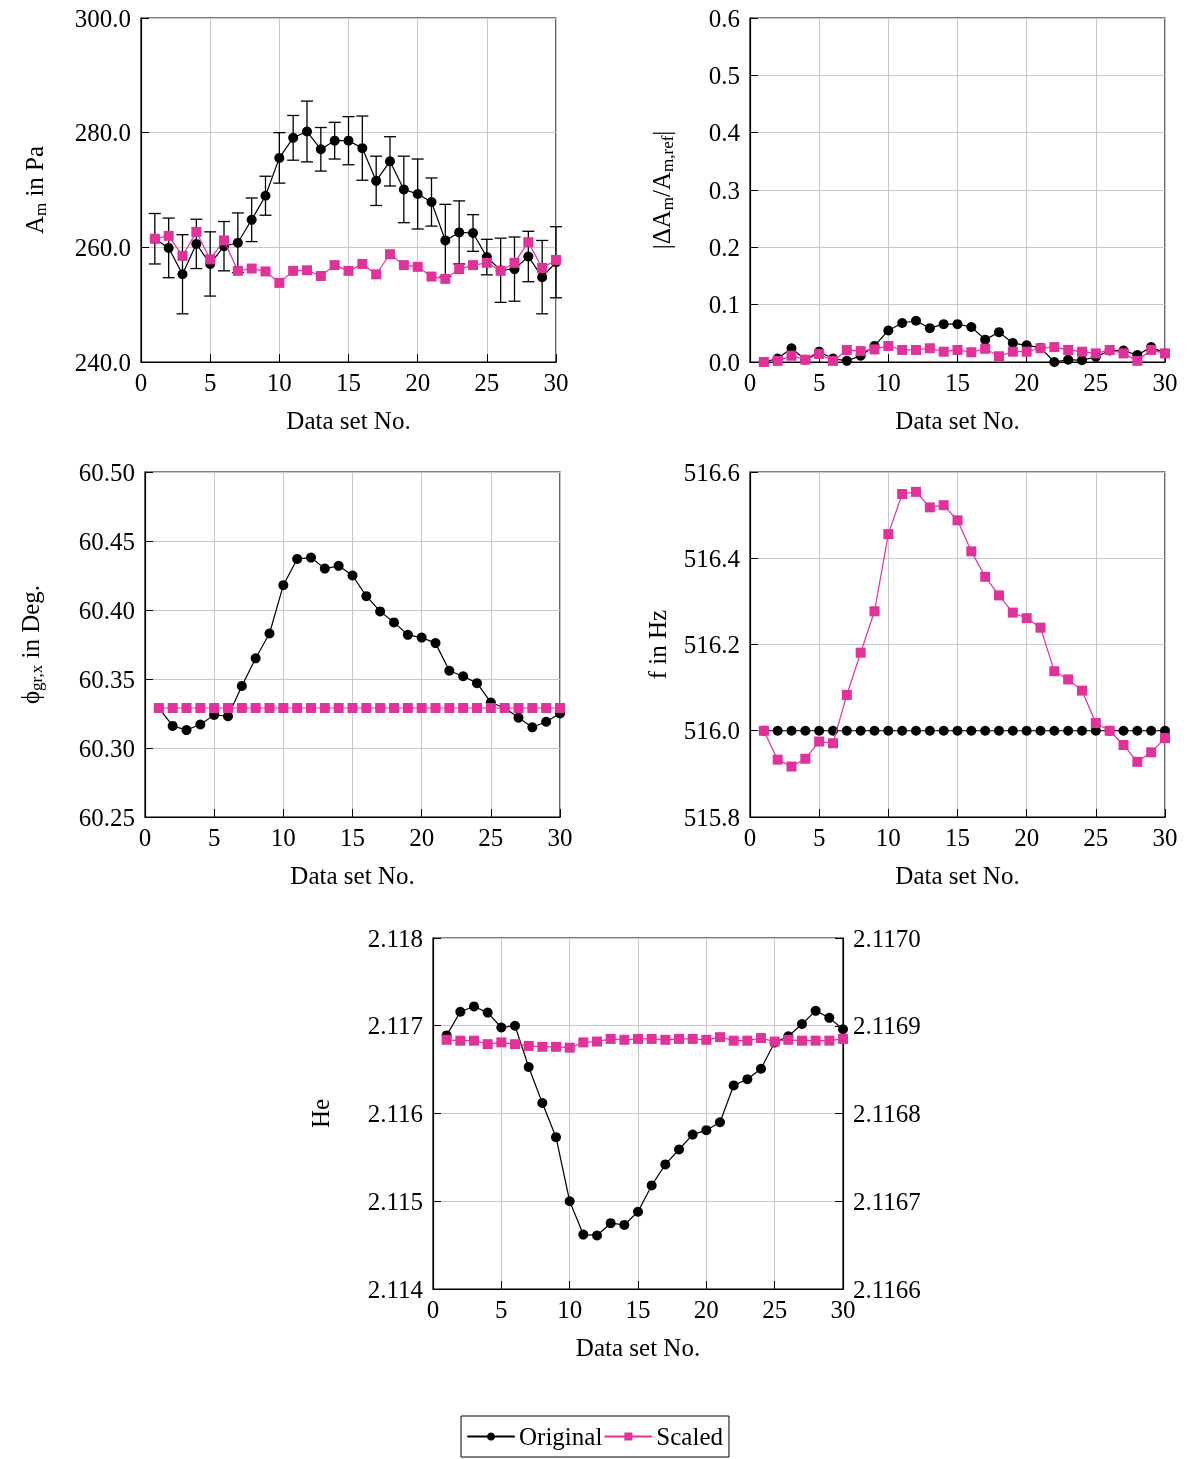  I want to click on legend-label: Scaled, so click(690, 1436).